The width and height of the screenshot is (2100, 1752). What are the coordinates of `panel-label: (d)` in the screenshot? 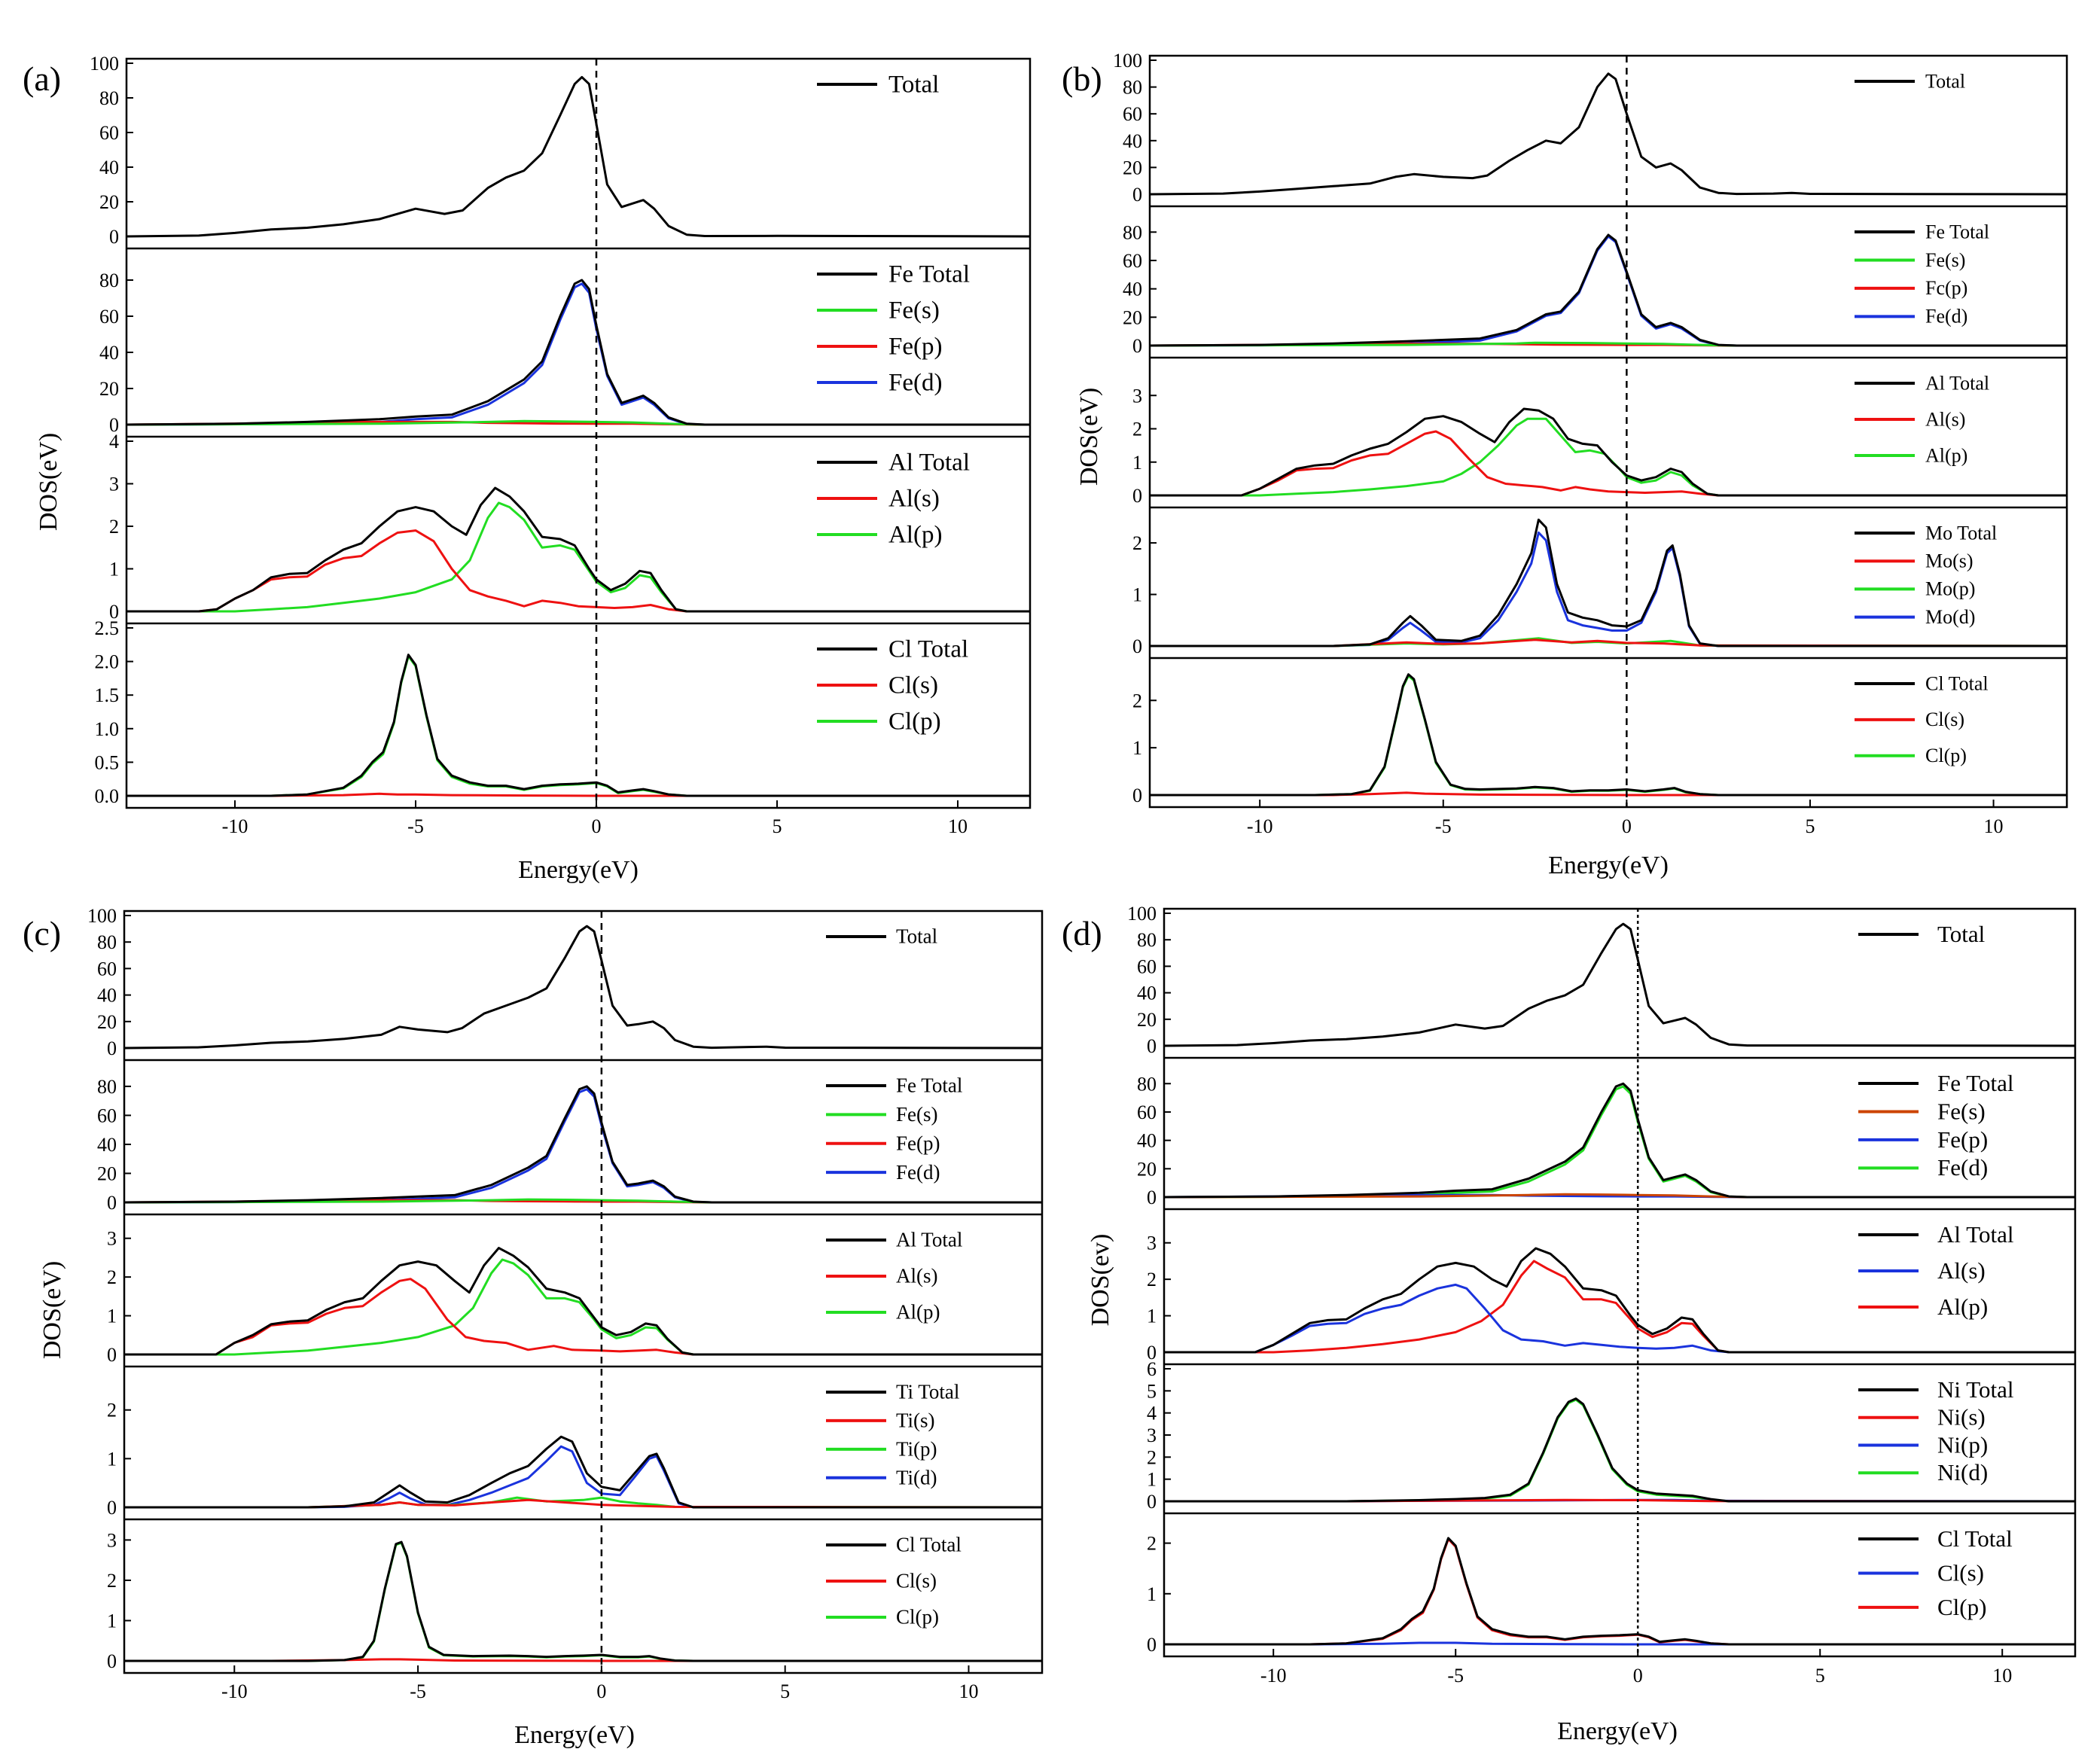 It's located at (1082, 933).